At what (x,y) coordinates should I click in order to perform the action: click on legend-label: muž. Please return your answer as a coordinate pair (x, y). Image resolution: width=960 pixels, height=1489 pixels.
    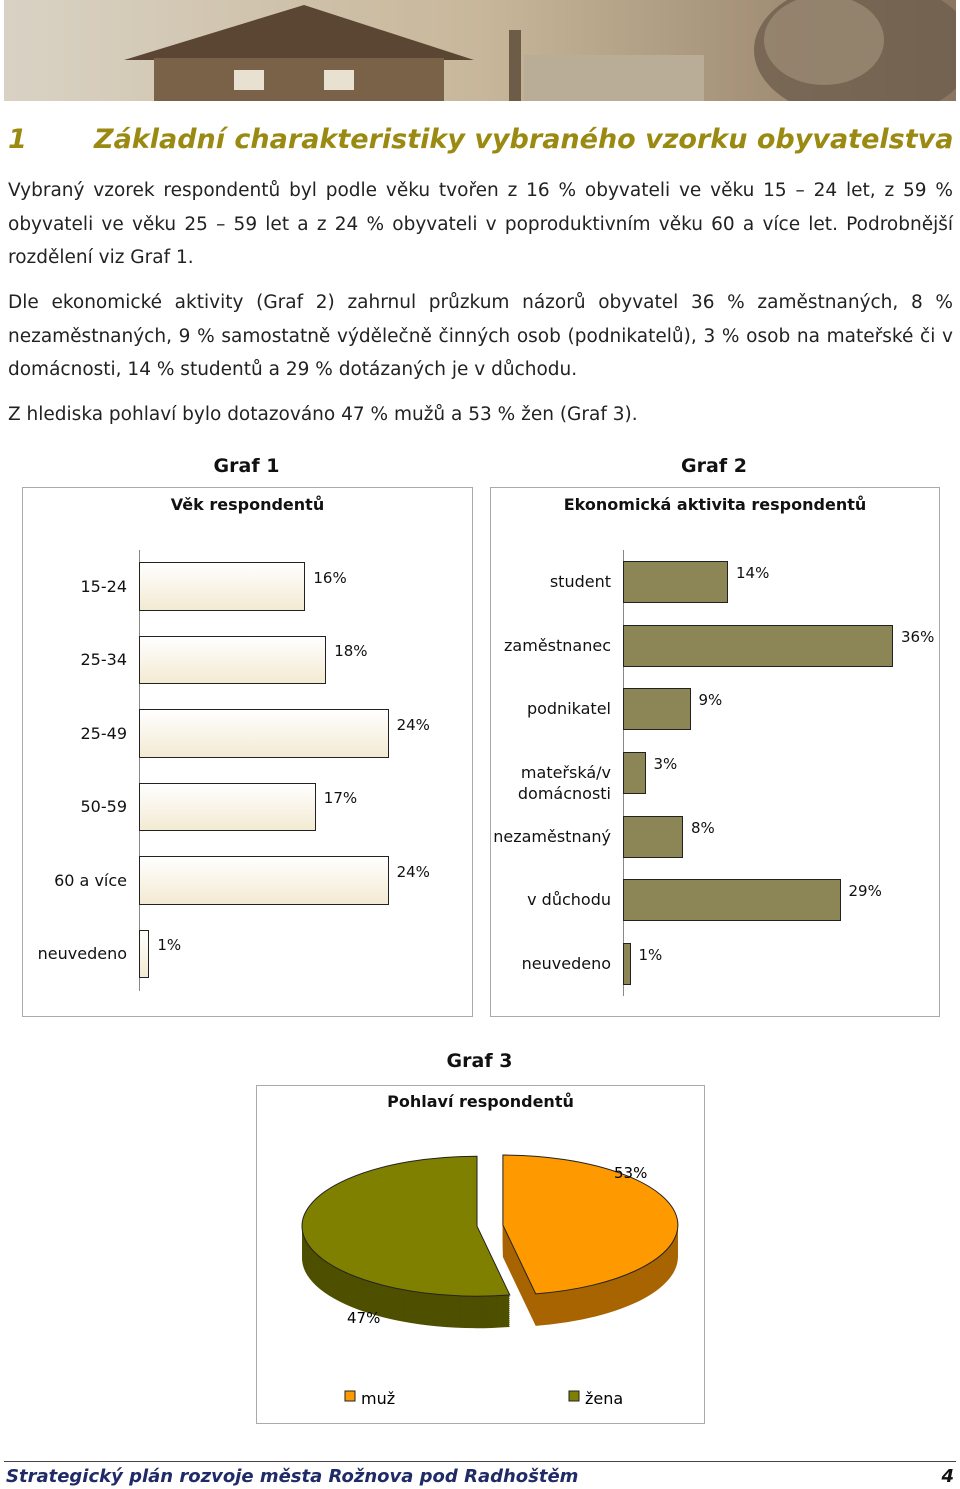
    Looking at the image, I should click on (378, 1398).